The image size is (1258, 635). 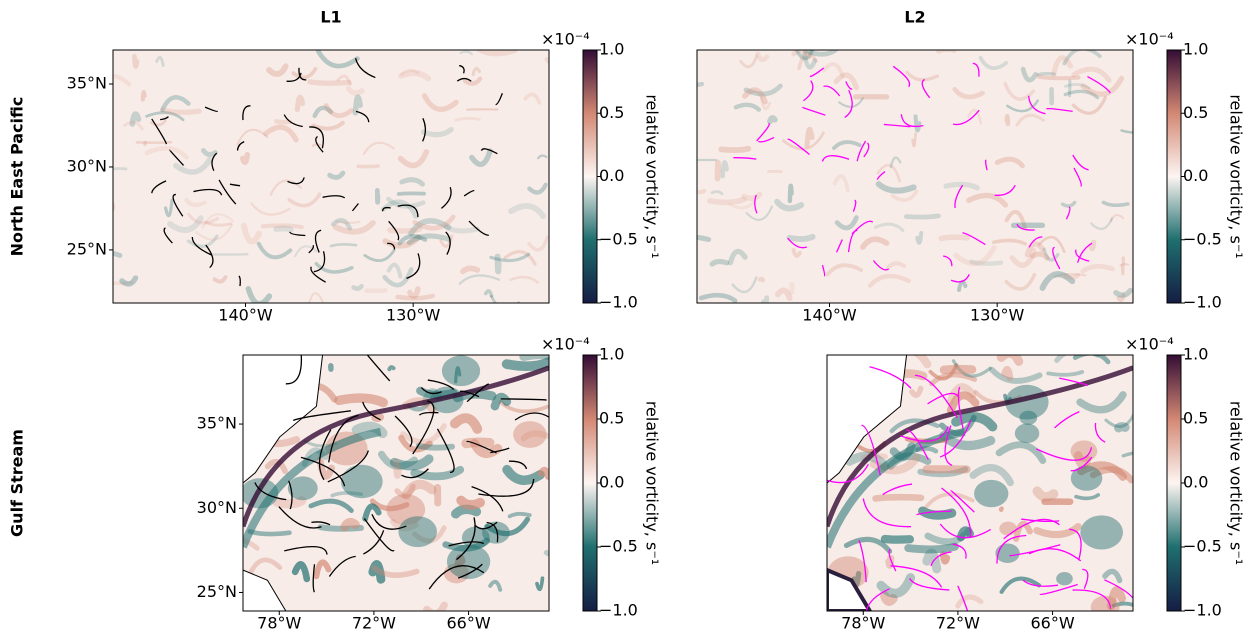 I want to click on column-title: L2, so click(x=914, y=17).